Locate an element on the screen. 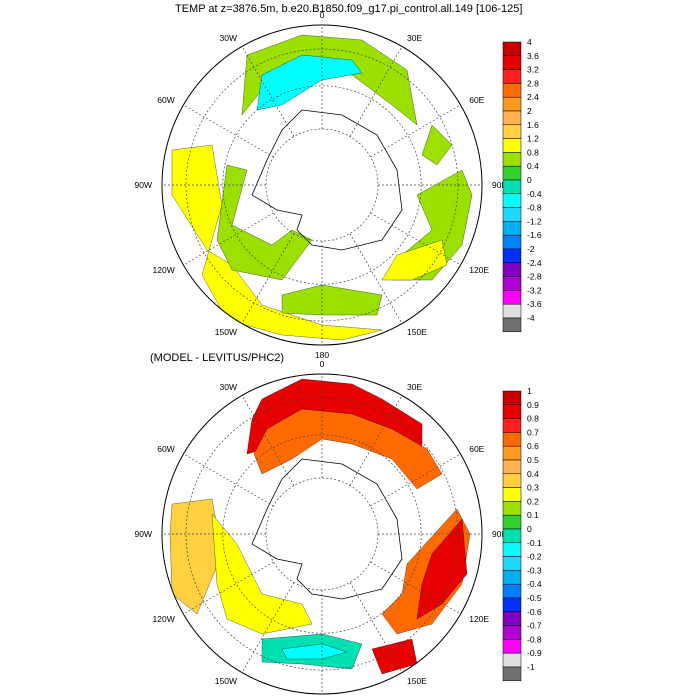 The image size is (700, 700). colorbar-label: -2.4 is located at coordinates (534, 263).